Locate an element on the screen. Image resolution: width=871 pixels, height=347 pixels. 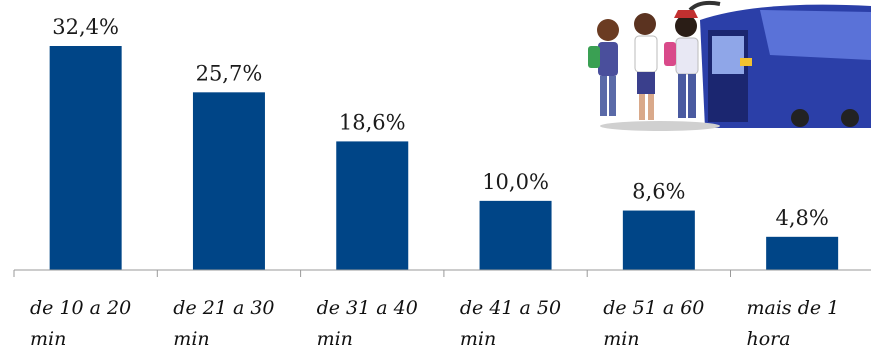
value-label-4: 8,6% is located at coordinates (658, 192).